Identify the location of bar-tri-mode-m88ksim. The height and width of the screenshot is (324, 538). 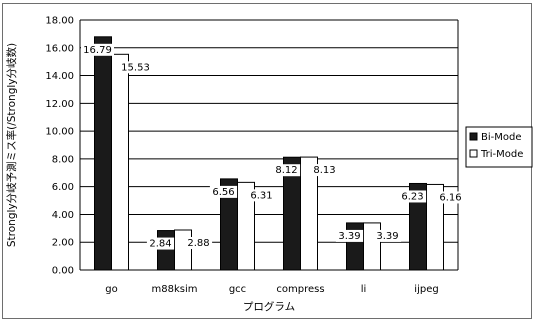
(183, 250).